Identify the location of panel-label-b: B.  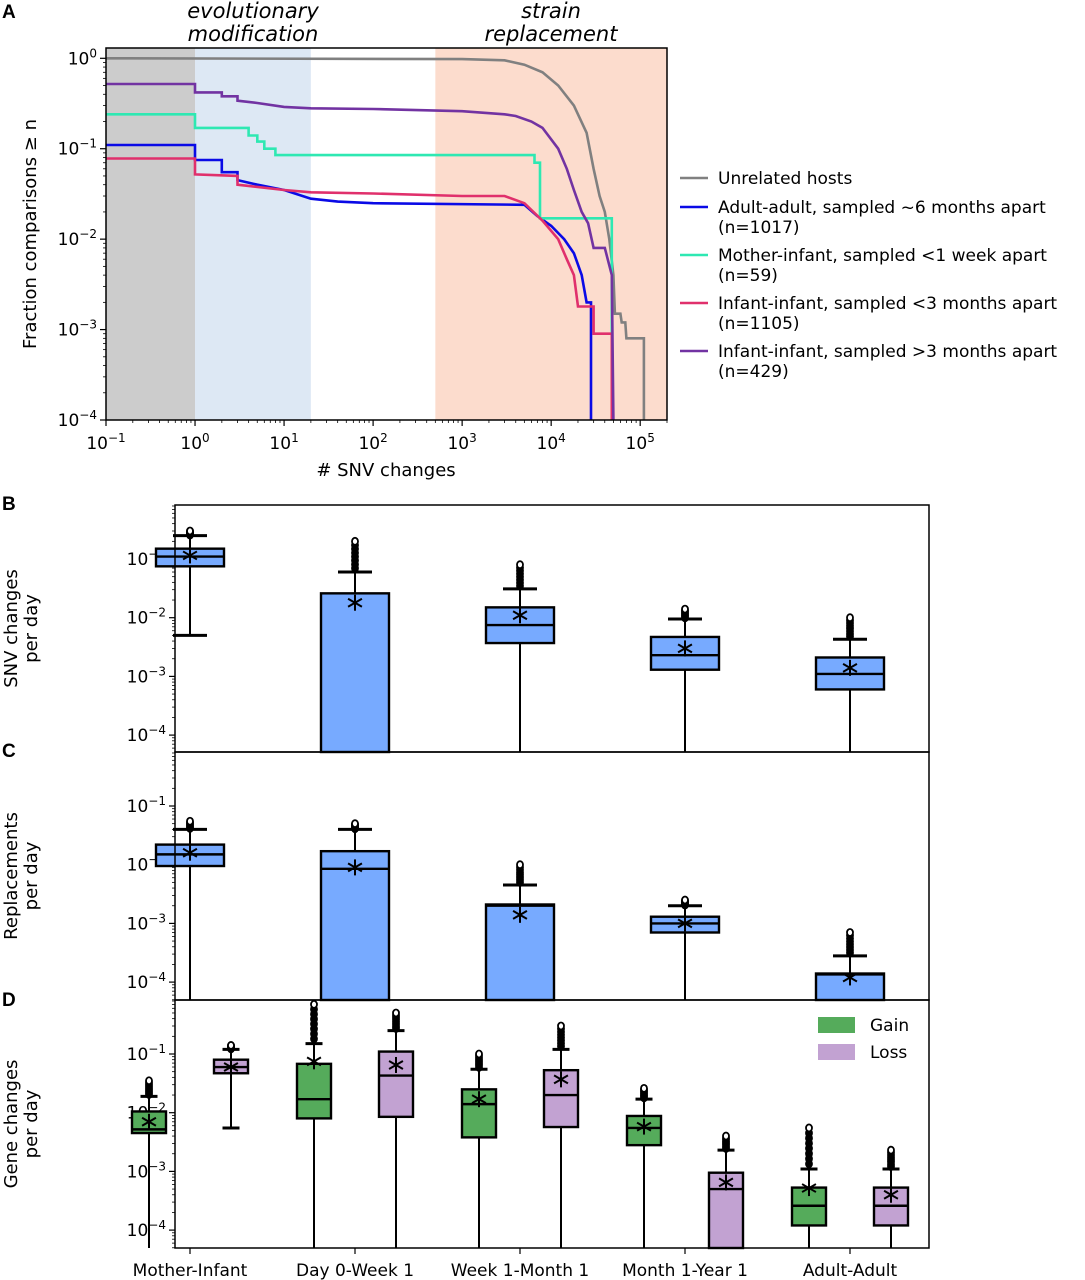
(9, 504).